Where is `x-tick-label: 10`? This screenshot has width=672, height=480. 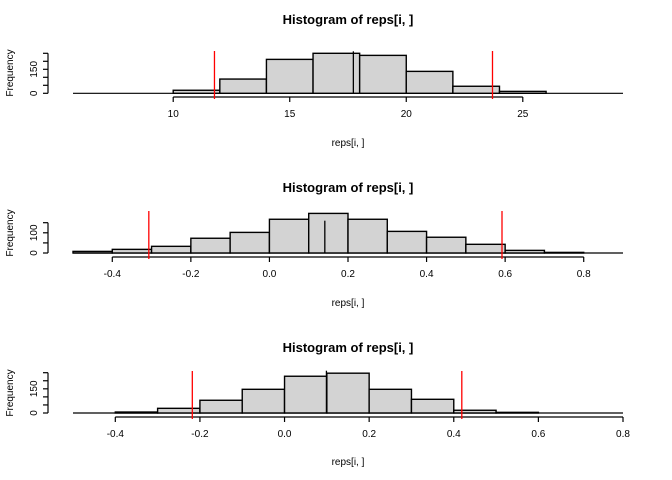
x-tick-label: 10 is located at coordinates (174, 114).